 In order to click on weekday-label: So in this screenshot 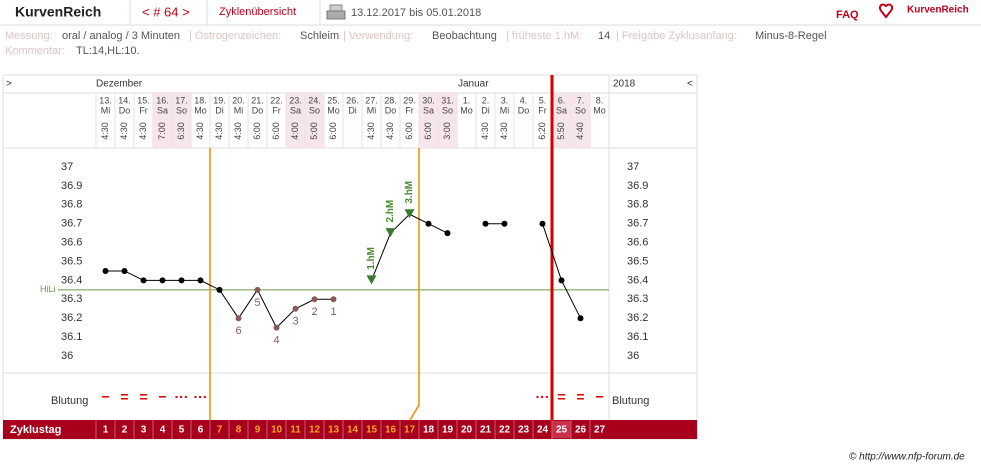, I will do `click(447, 110)`.